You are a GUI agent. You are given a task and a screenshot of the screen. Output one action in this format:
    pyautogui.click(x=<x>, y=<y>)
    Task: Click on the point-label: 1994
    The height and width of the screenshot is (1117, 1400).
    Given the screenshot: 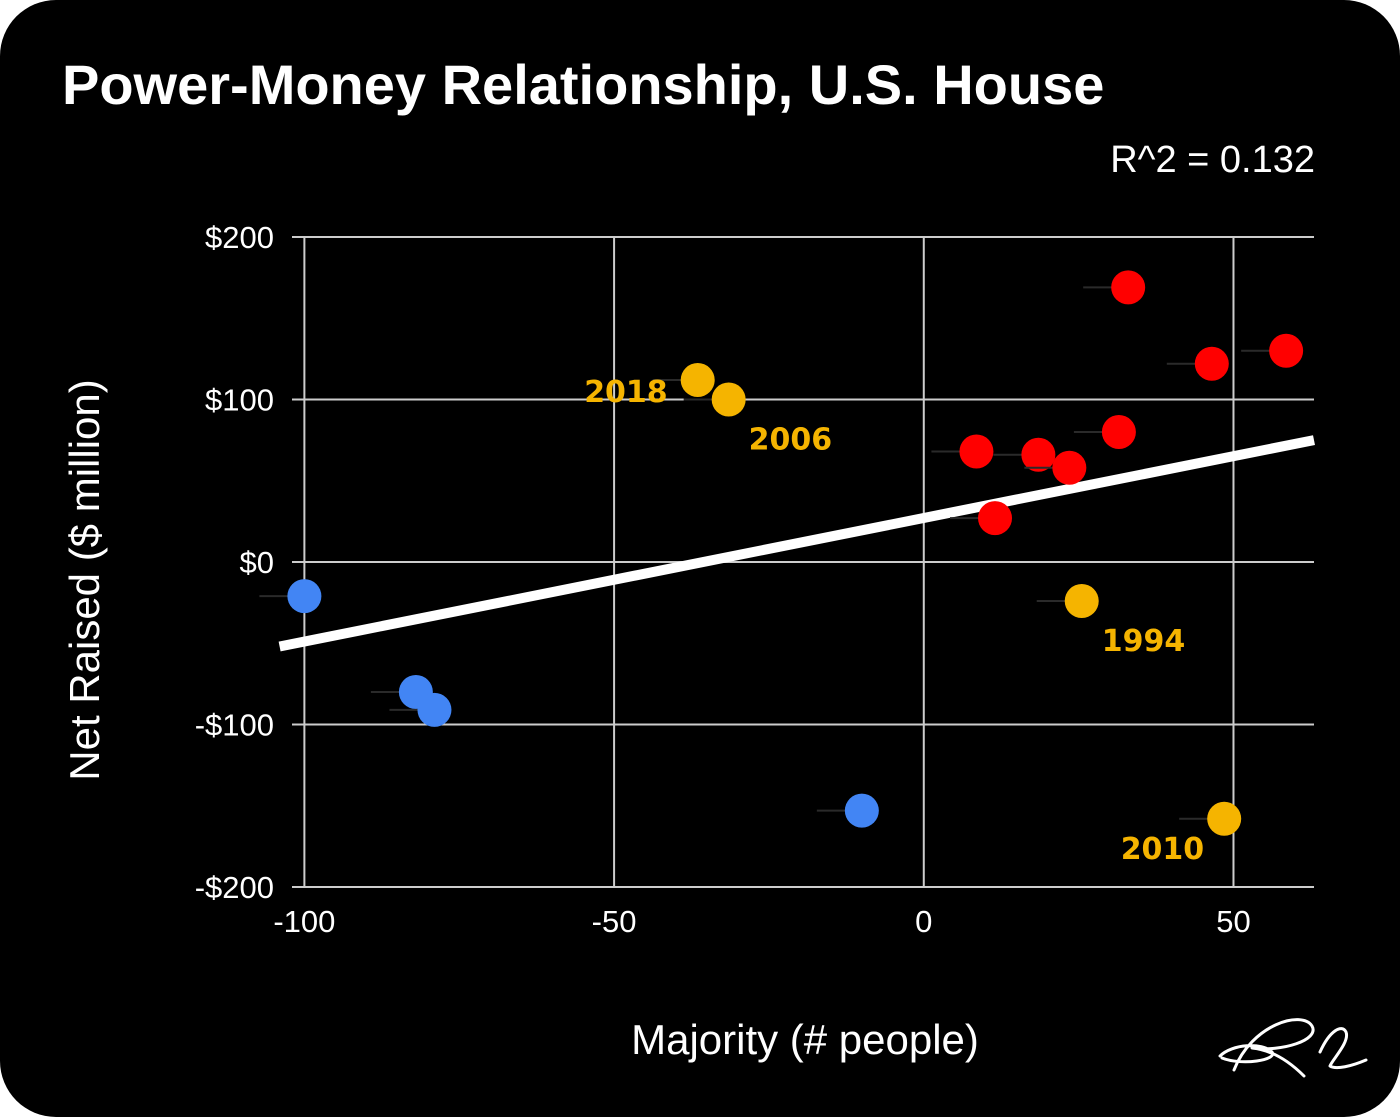 What is the action you would take?
    pyautogui.click(x=1144, y=641)
    